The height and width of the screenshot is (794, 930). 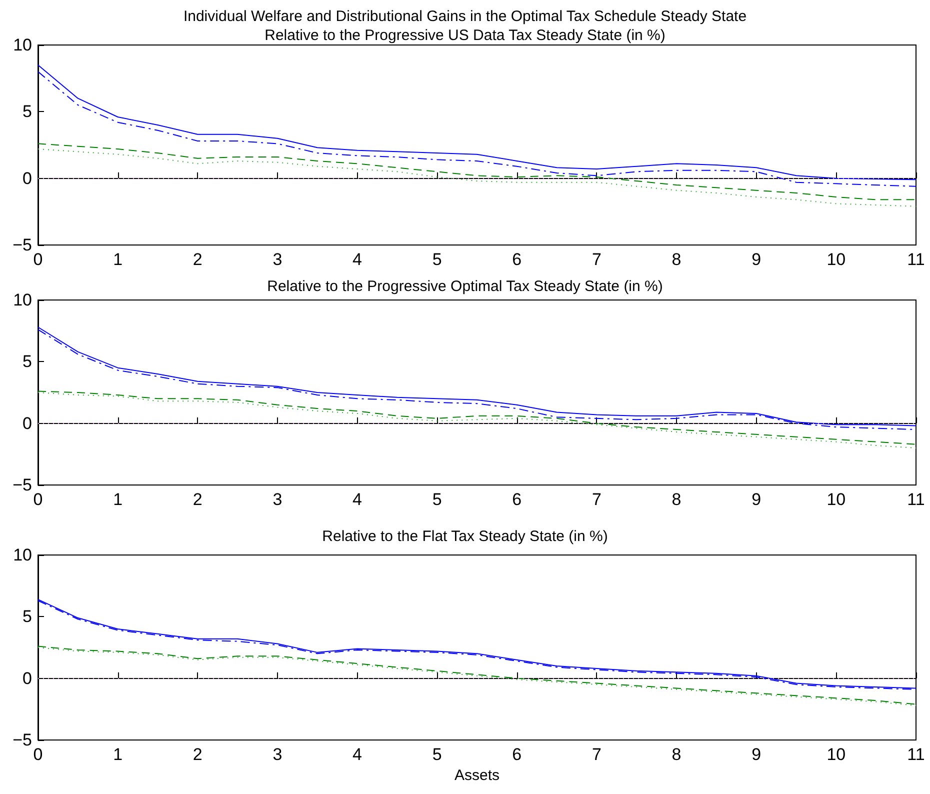 I want to click on chart-title: Individual Welfare and Distributional Gains in the Optimal Tax Schedule Steady State, so click(x=465, y=16).